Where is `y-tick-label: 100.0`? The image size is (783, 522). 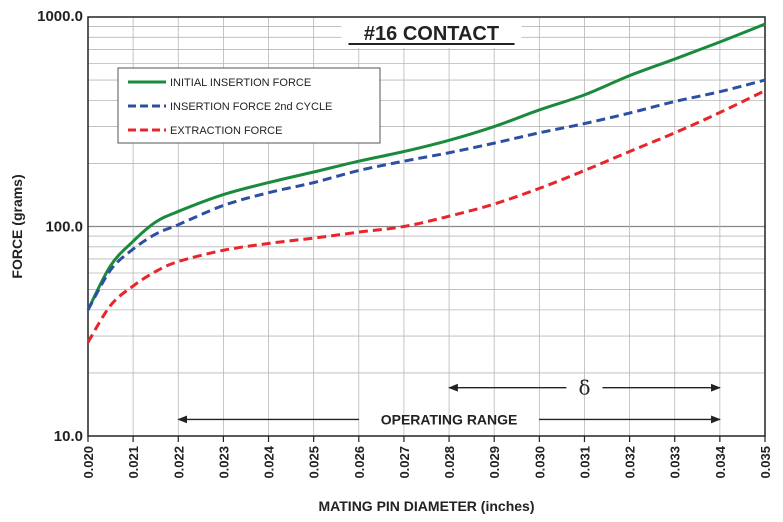
y-tick-label: 100.0 is located at coordinates (64, 227).